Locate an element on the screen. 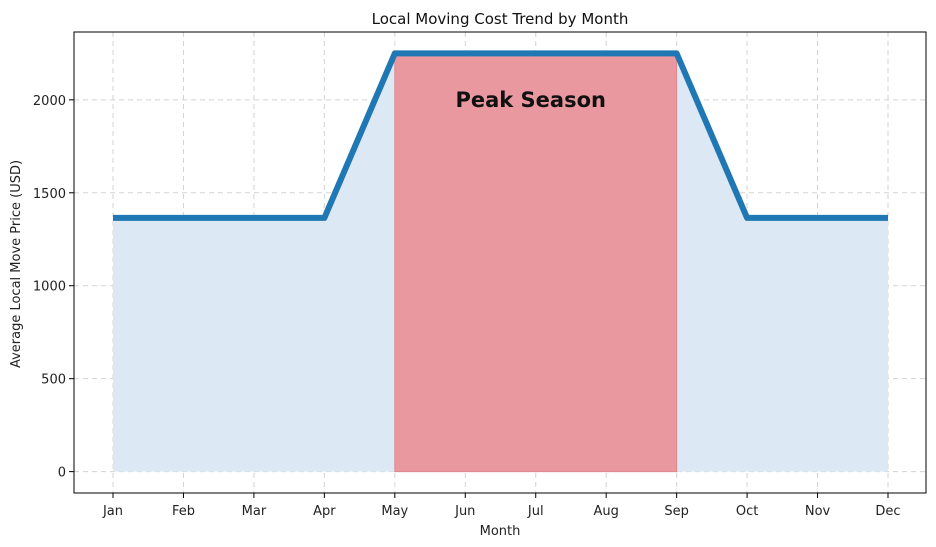 Image resolution: width=936 pixels, height=547 pixels. chart-title: Local Moving Cost Trend by Month is located at coordinates (500, 19).